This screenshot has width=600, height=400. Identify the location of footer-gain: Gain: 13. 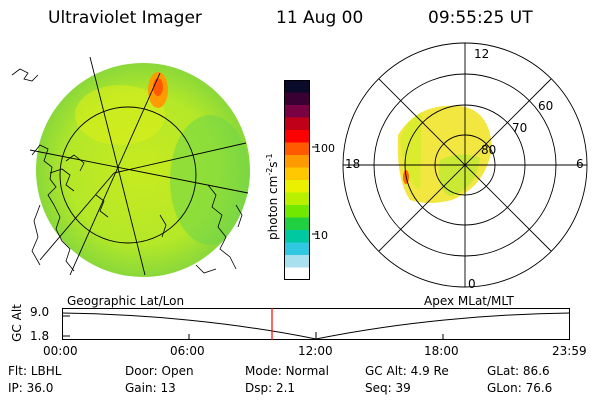
(150, 388).